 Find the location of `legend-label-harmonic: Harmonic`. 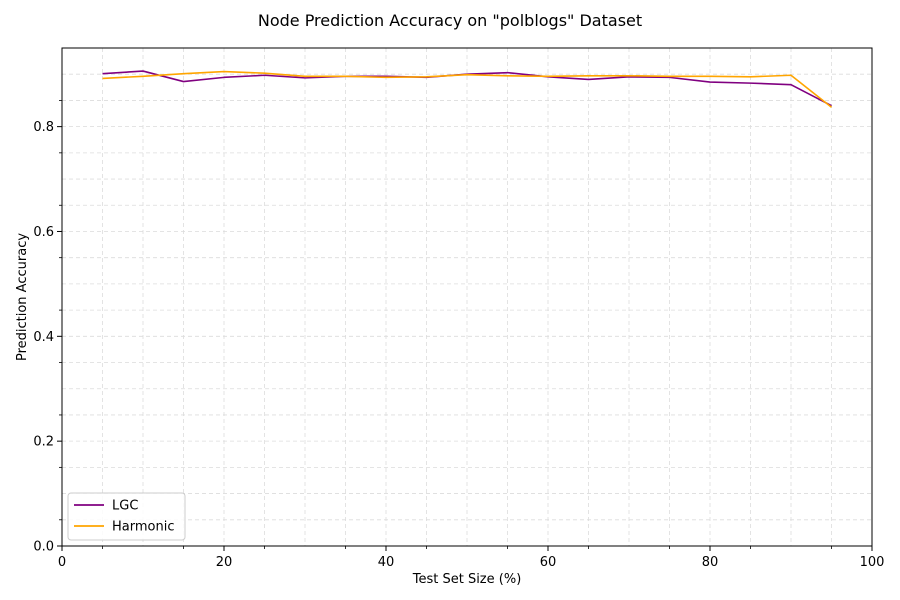

legend-label-harmonic: Harmonic is located at coordinates (143, 527).